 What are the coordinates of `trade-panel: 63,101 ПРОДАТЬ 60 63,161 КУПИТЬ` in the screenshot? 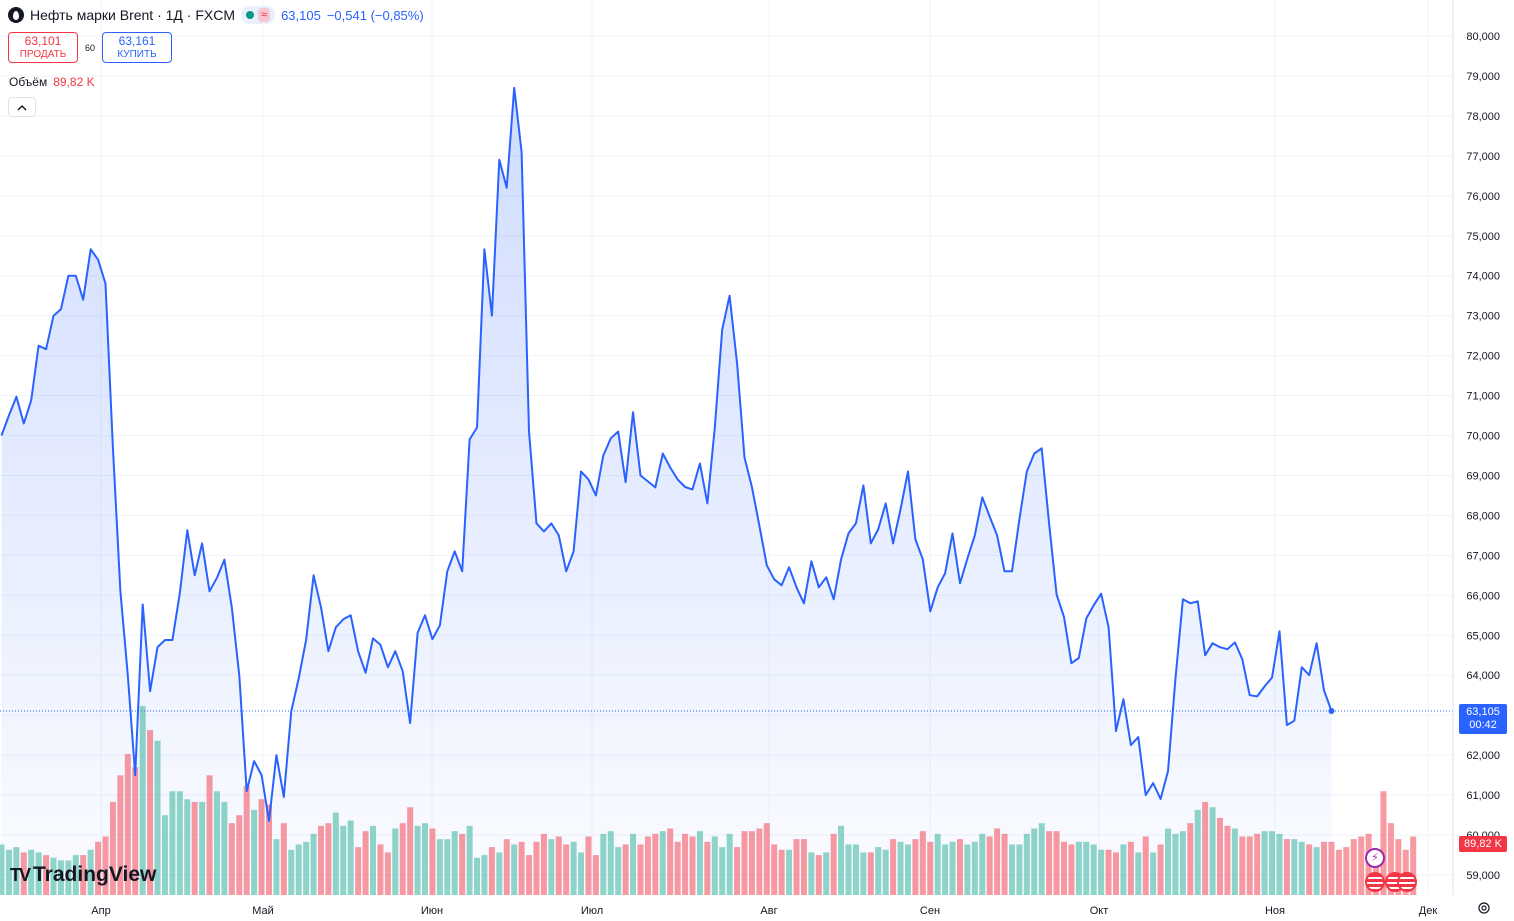 It's located at (90, 47).